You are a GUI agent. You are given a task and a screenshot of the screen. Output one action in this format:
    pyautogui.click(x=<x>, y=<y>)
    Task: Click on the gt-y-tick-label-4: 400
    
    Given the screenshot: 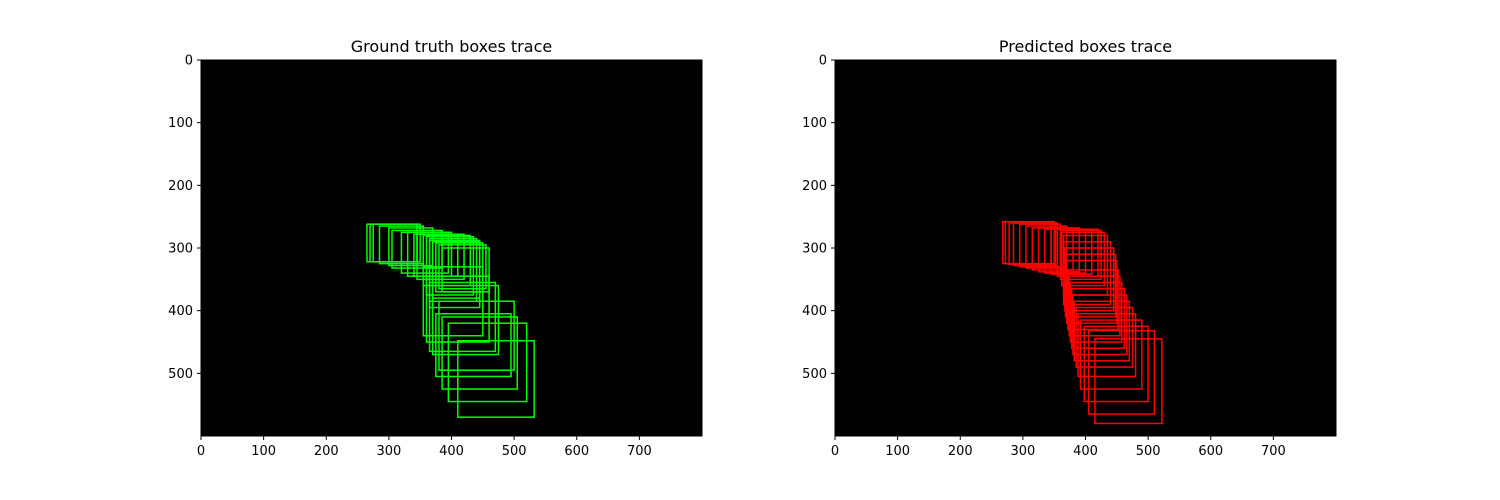 What is the action you would take?
    pyautogui.click(x=180, y=311)
    